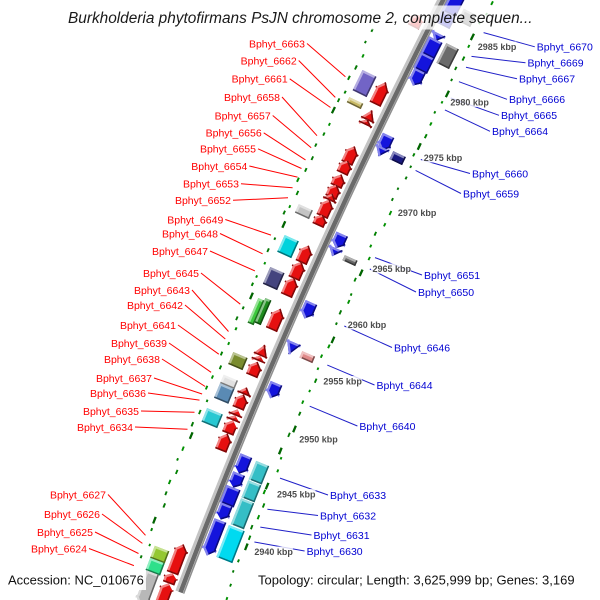 The width and height of the screenshot is (600, 600). I want to click on svg-text: Bphyt_6633, so click(358, 496).